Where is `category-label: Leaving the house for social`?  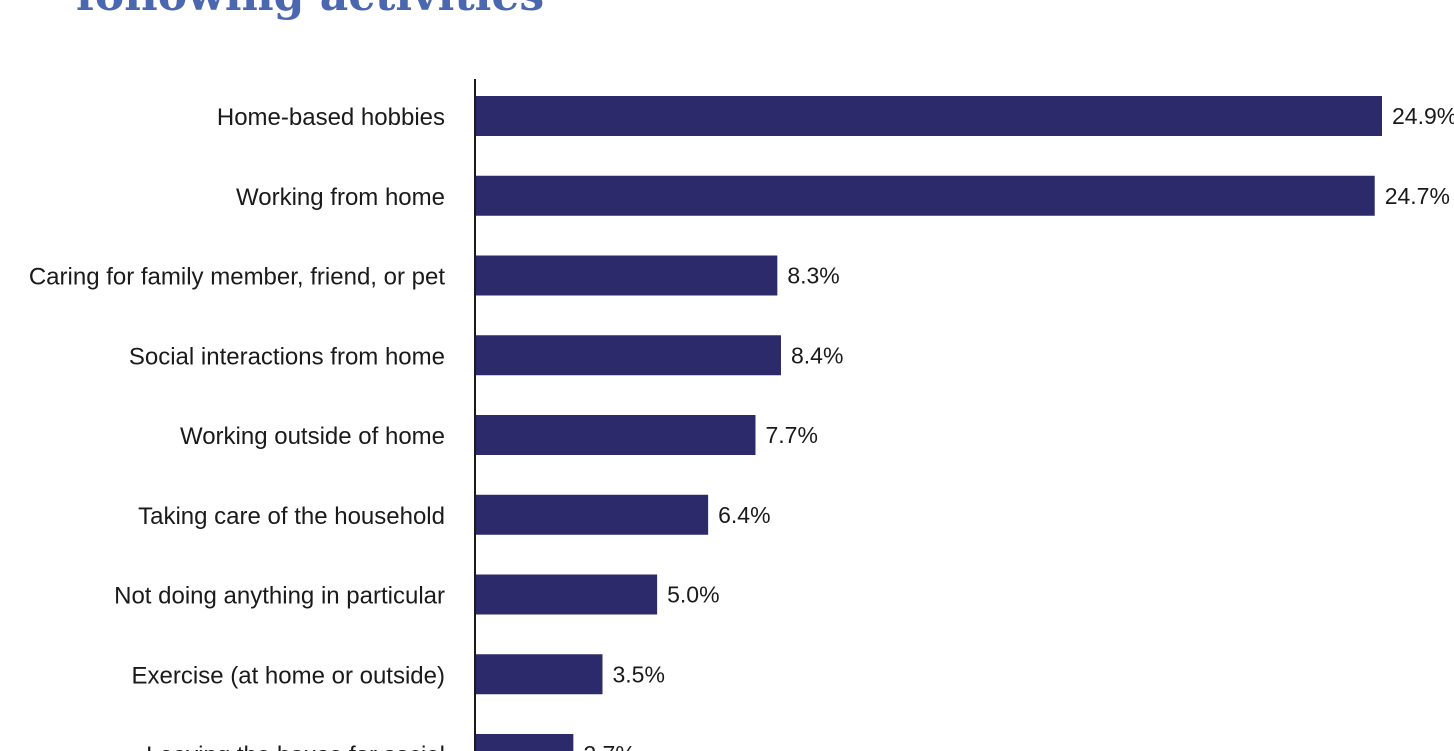 category-label: Leaving the house for social is located at coordinates (295, 746).